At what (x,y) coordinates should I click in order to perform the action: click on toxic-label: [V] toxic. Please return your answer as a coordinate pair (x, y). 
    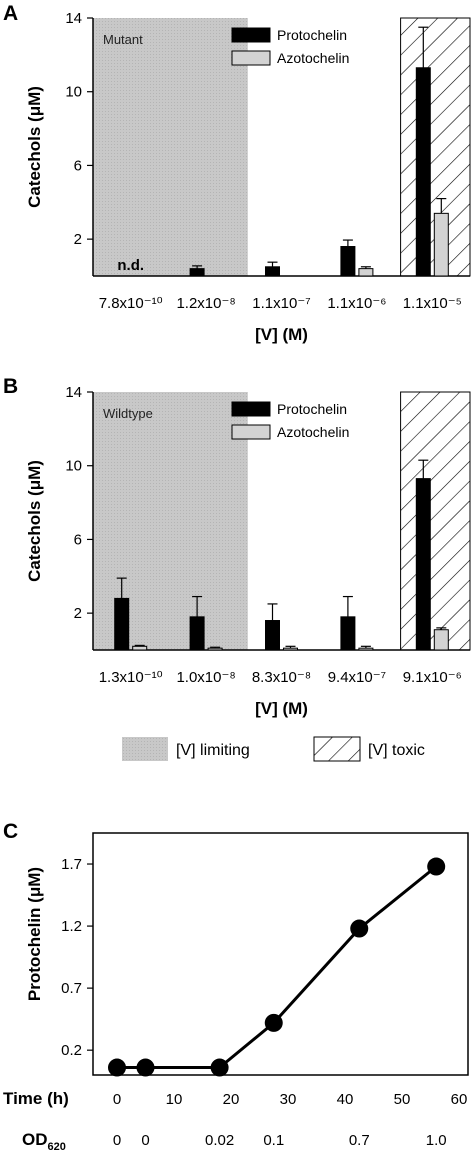
    Looking at the image, I should click on (396, 750).